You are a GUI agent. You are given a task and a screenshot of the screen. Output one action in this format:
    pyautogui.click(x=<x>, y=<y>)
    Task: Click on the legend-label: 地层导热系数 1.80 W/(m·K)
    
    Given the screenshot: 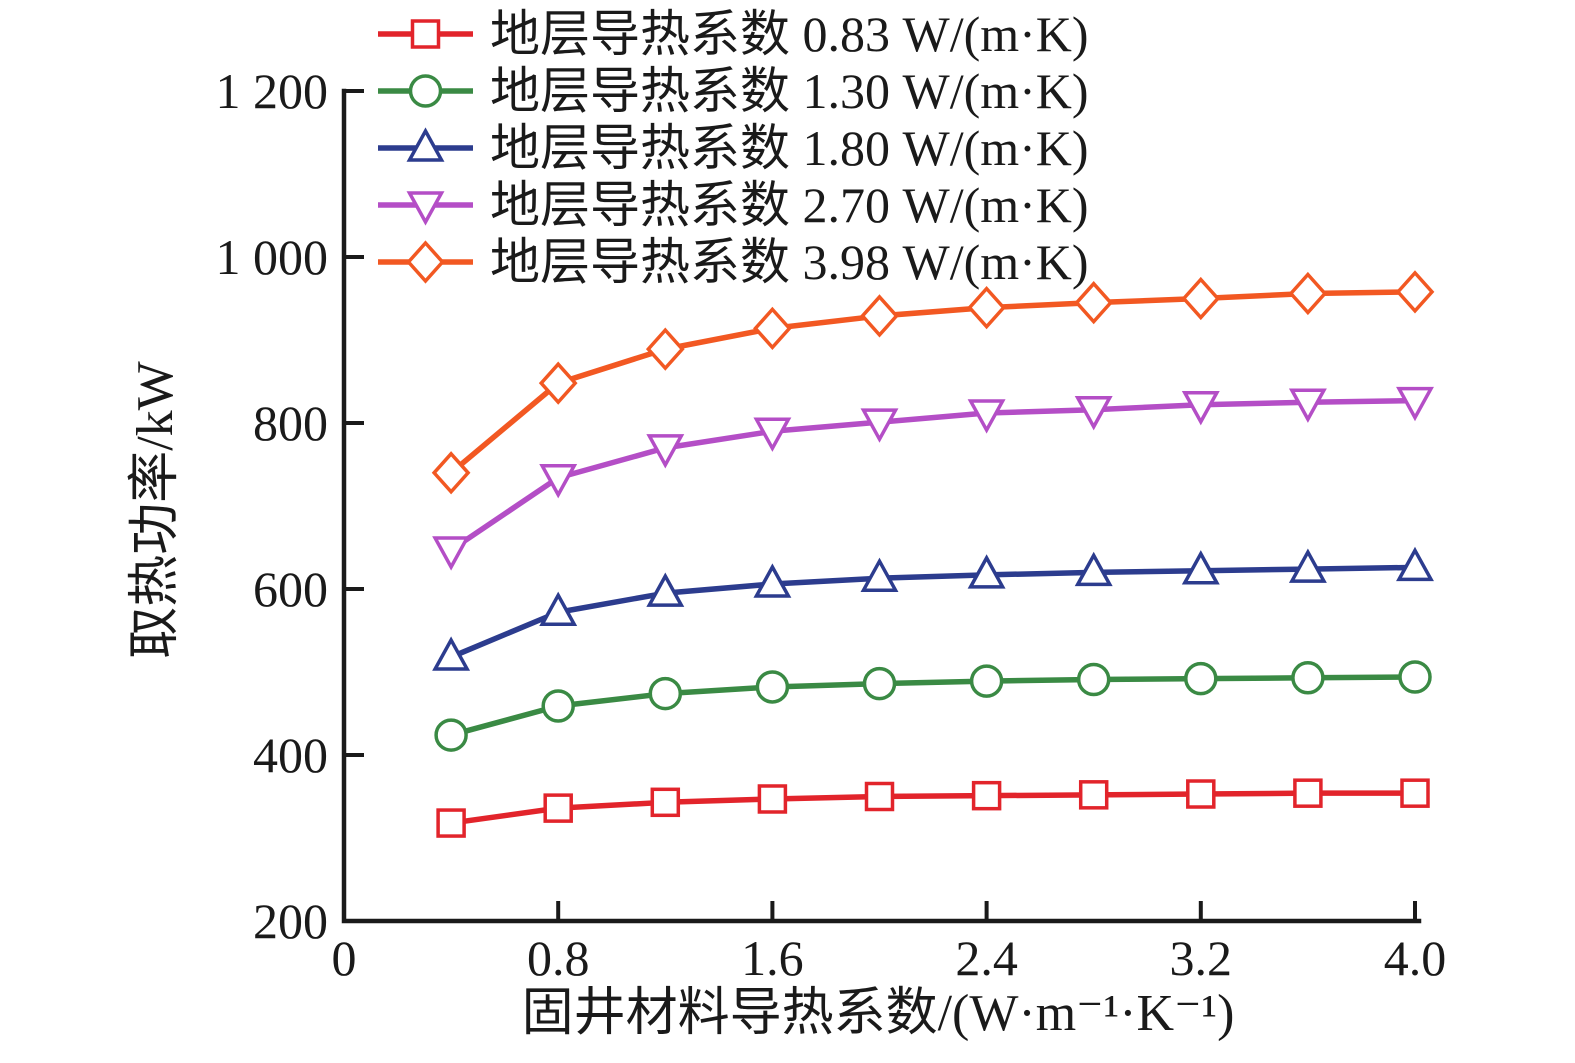 What is the action you would take?
    pyautogui.click(x=789, y=148)
    